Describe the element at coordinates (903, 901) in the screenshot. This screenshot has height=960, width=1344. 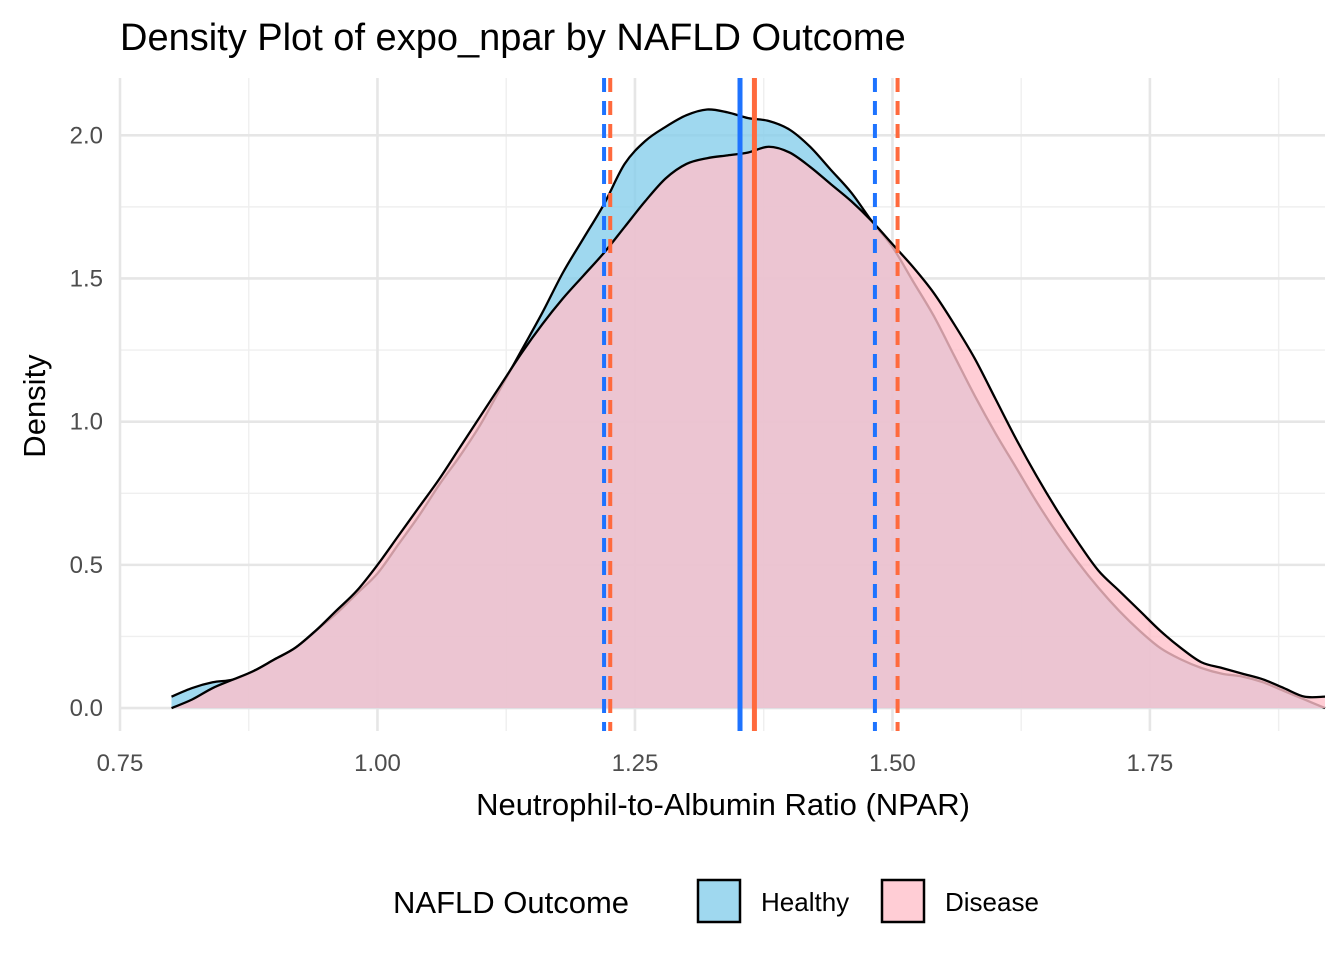
I see `legend-key-disease` at that location.